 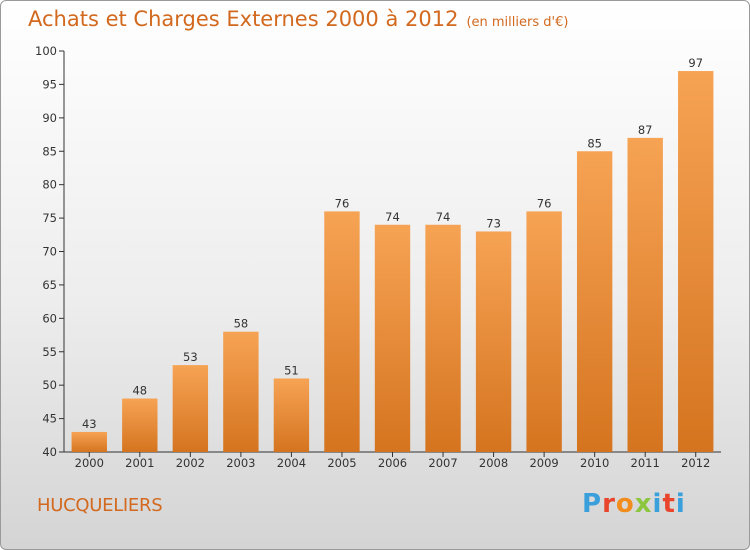 What do you see at coordinates (190, 408) in the screenshot?
I see `bar-2002` at bounding box center [190, 408].